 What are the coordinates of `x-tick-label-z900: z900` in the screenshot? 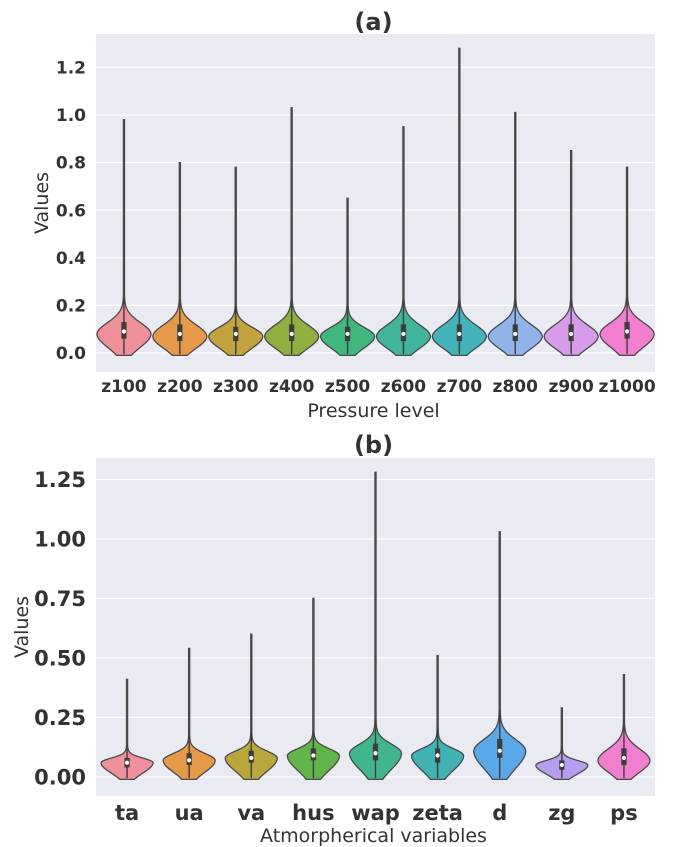 It's located at (571, 387).